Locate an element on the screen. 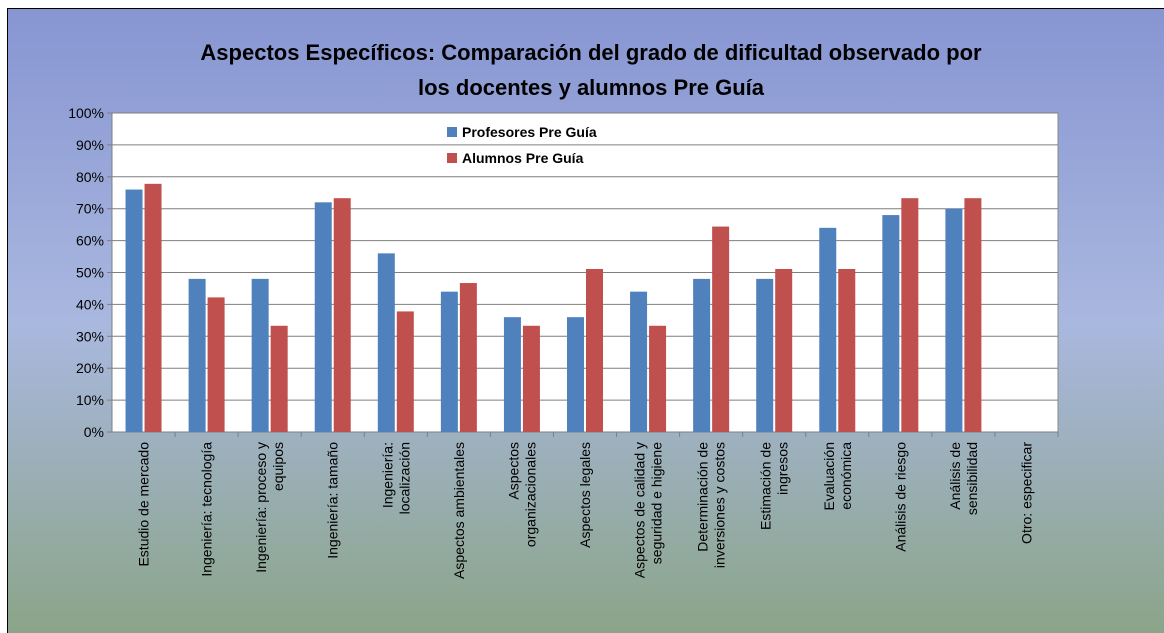 This screenshot has width=1164, height=633. x-tick-group: Ingeniería: tecnología is located at coordinates (207, 509).